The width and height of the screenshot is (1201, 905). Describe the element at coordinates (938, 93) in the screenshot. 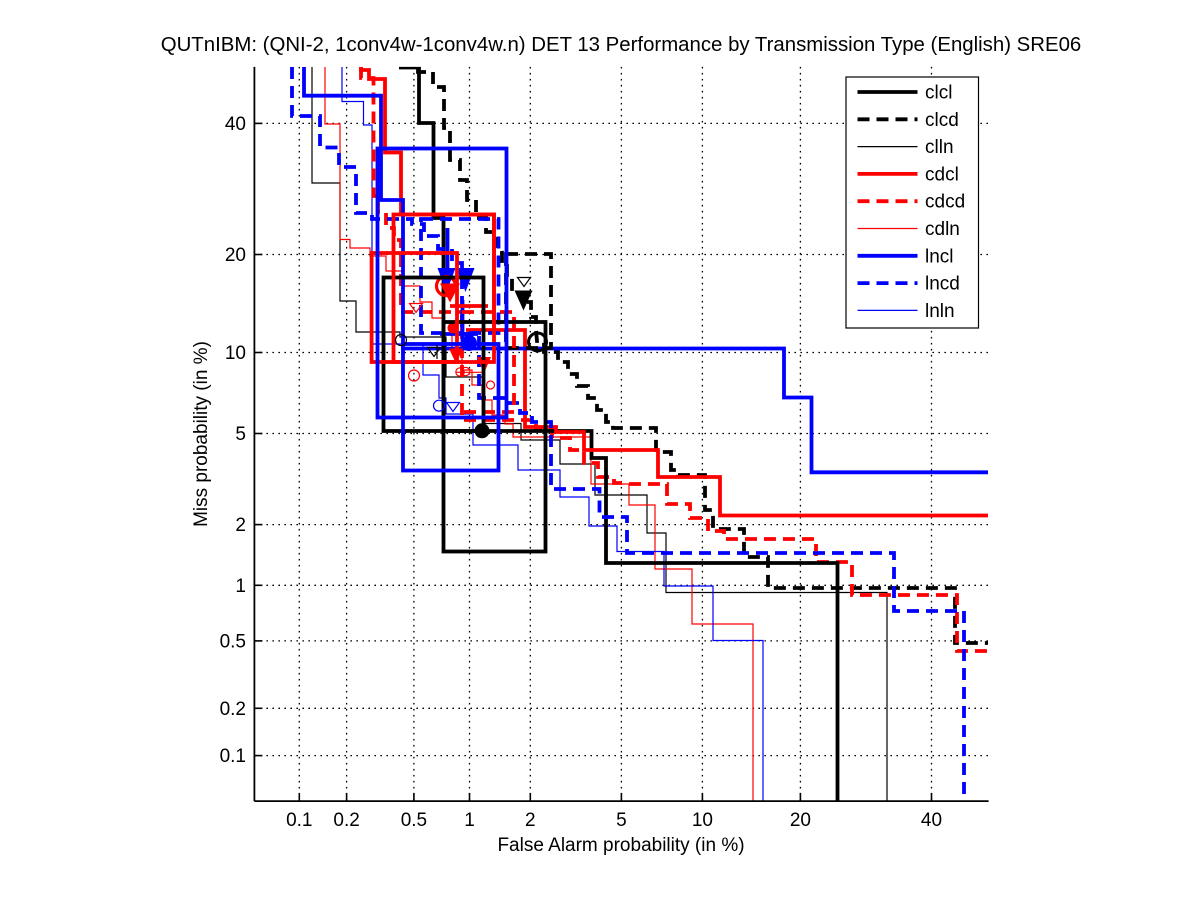

I see `svg-text: clcl` at that location.